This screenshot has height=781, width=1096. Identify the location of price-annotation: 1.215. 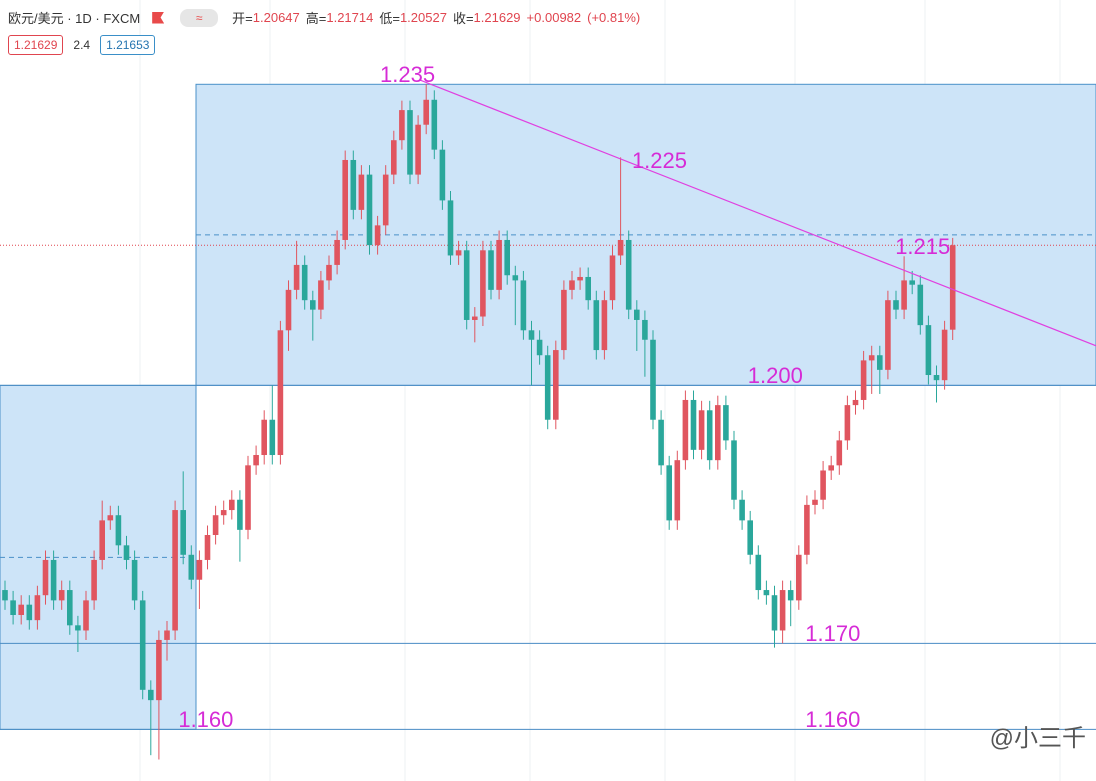
(922, 246).